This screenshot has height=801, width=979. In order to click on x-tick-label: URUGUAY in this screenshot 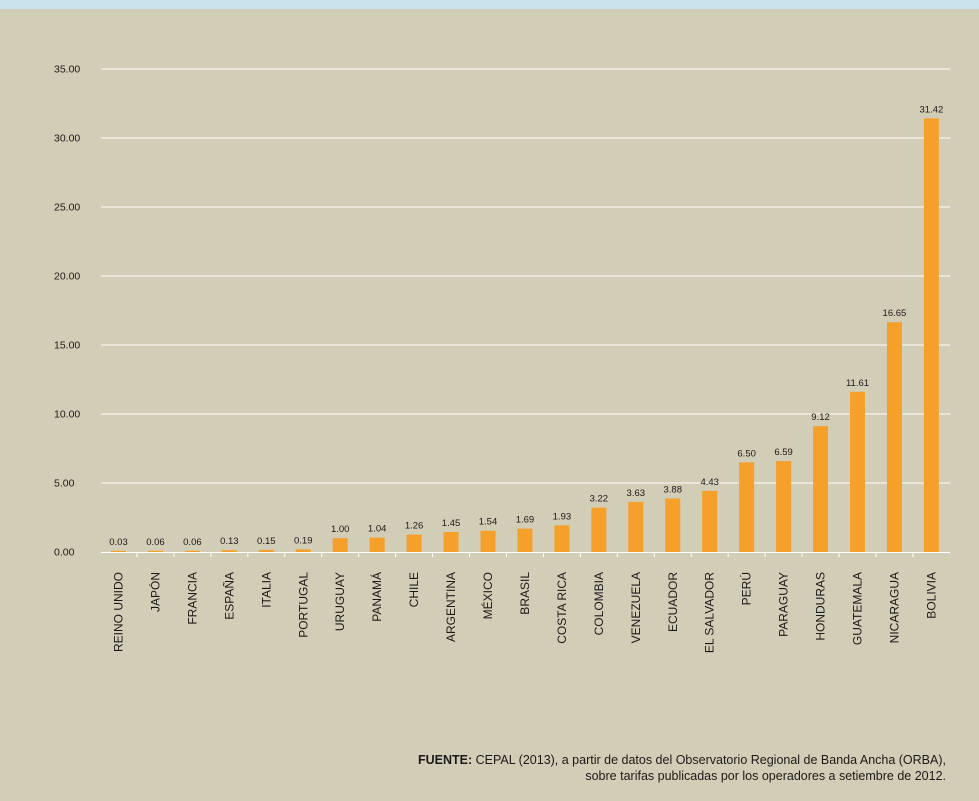, I will do `click(340, 601)`.